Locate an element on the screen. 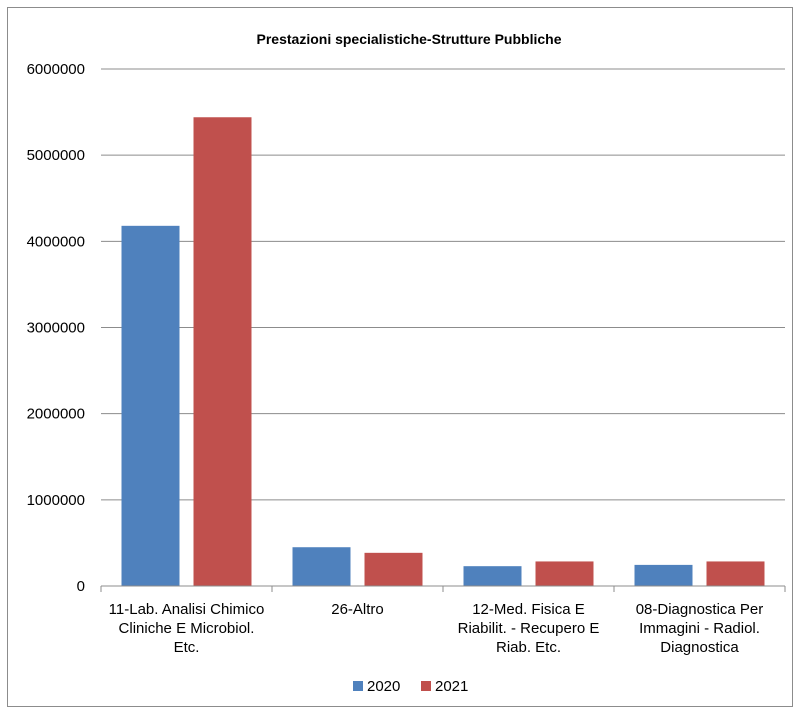 Image resolution: width=801 pixels, height=710 pixels. y-tick-label: 1000000 is located at coordinates (56, 500).